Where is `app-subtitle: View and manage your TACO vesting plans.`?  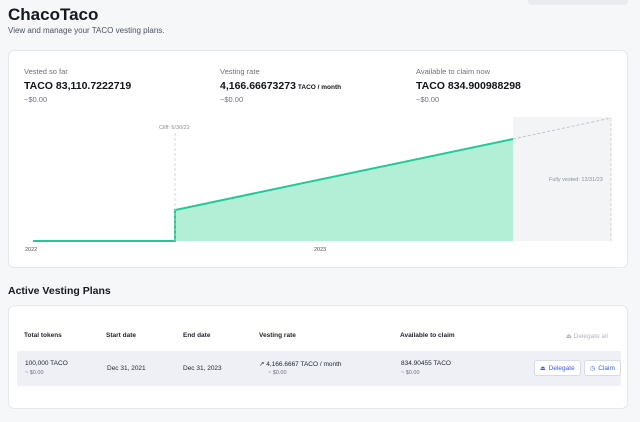 app-subtitle: View and manage your TACO vesting plans. is located at coordinates (86, 30).